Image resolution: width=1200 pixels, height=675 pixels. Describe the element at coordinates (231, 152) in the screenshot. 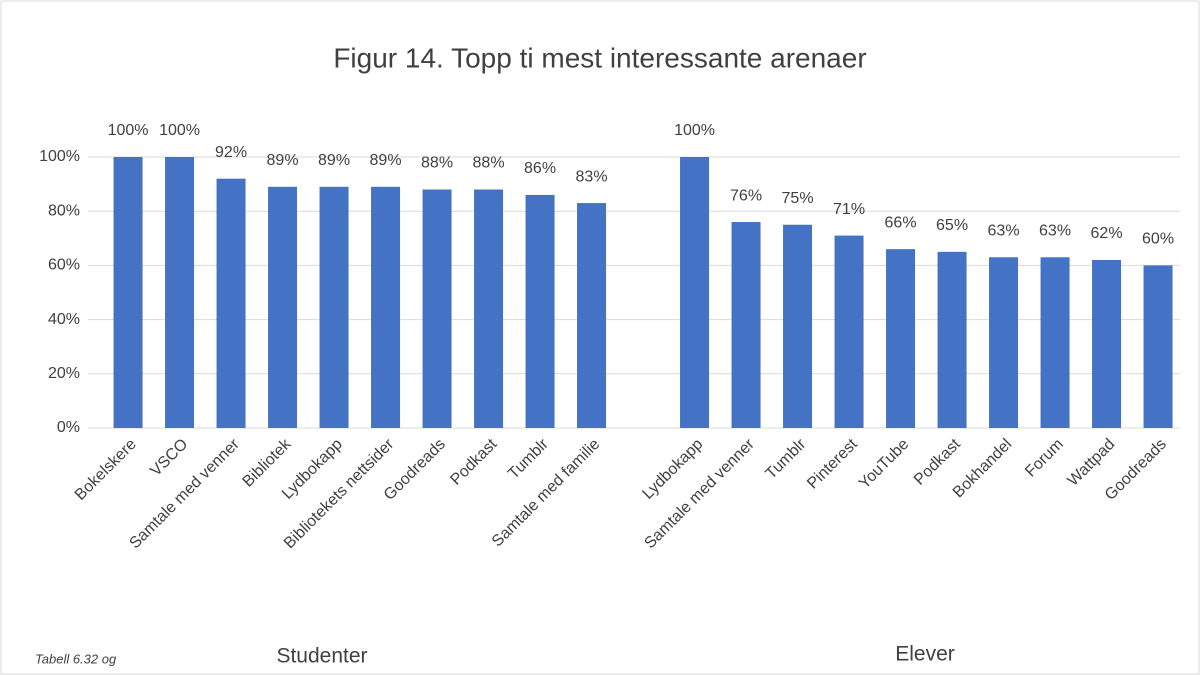

I see `data-label: 92%` at that location.